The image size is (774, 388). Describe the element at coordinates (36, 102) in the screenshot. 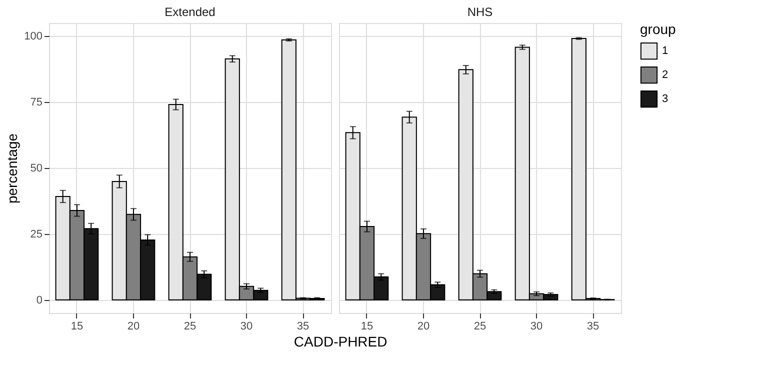

I see `y-tick-label: 75` at that location.